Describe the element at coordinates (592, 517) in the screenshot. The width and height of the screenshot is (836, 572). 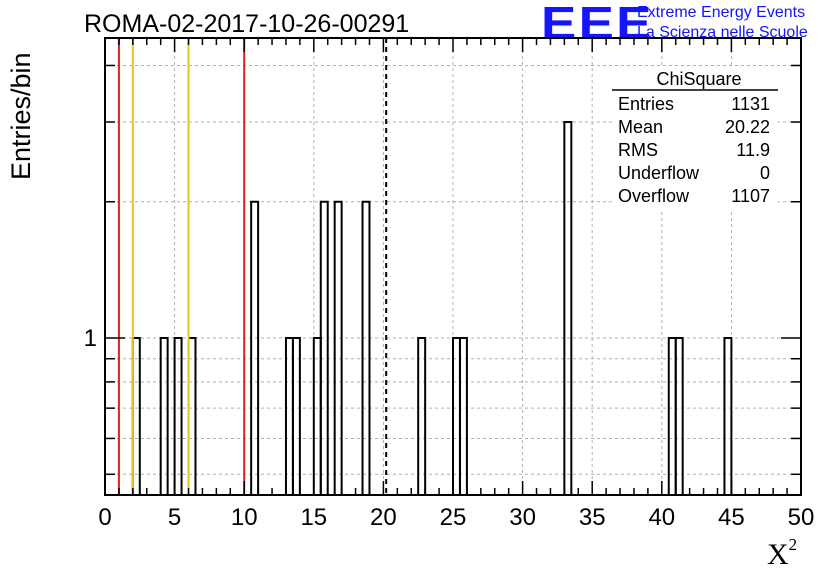
I see `x-tick-label: 35` at that location.